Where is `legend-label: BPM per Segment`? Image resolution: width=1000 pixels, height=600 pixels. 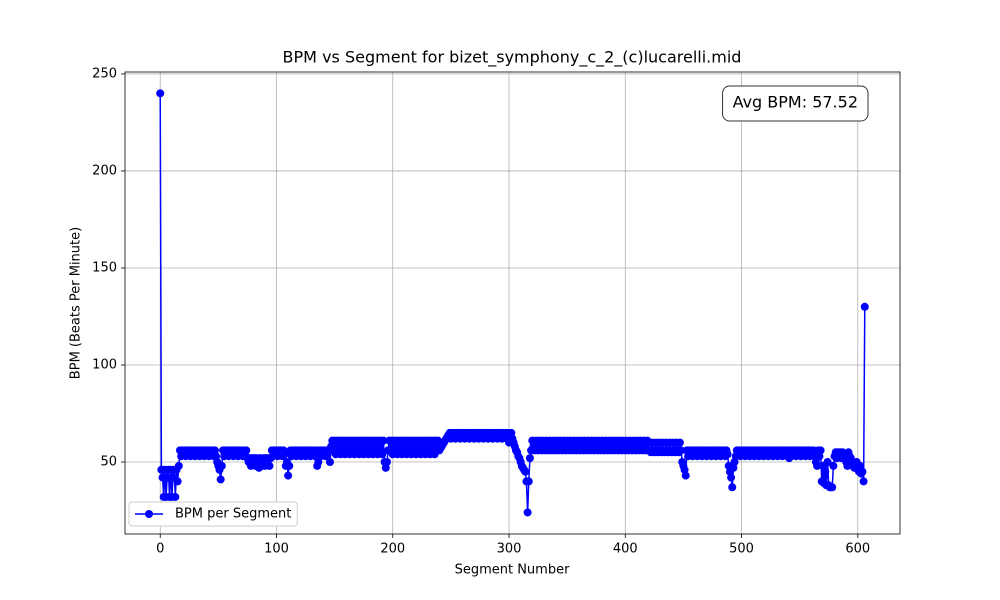 legend-label: BPM per Segment is located at coordinates (233, 514).